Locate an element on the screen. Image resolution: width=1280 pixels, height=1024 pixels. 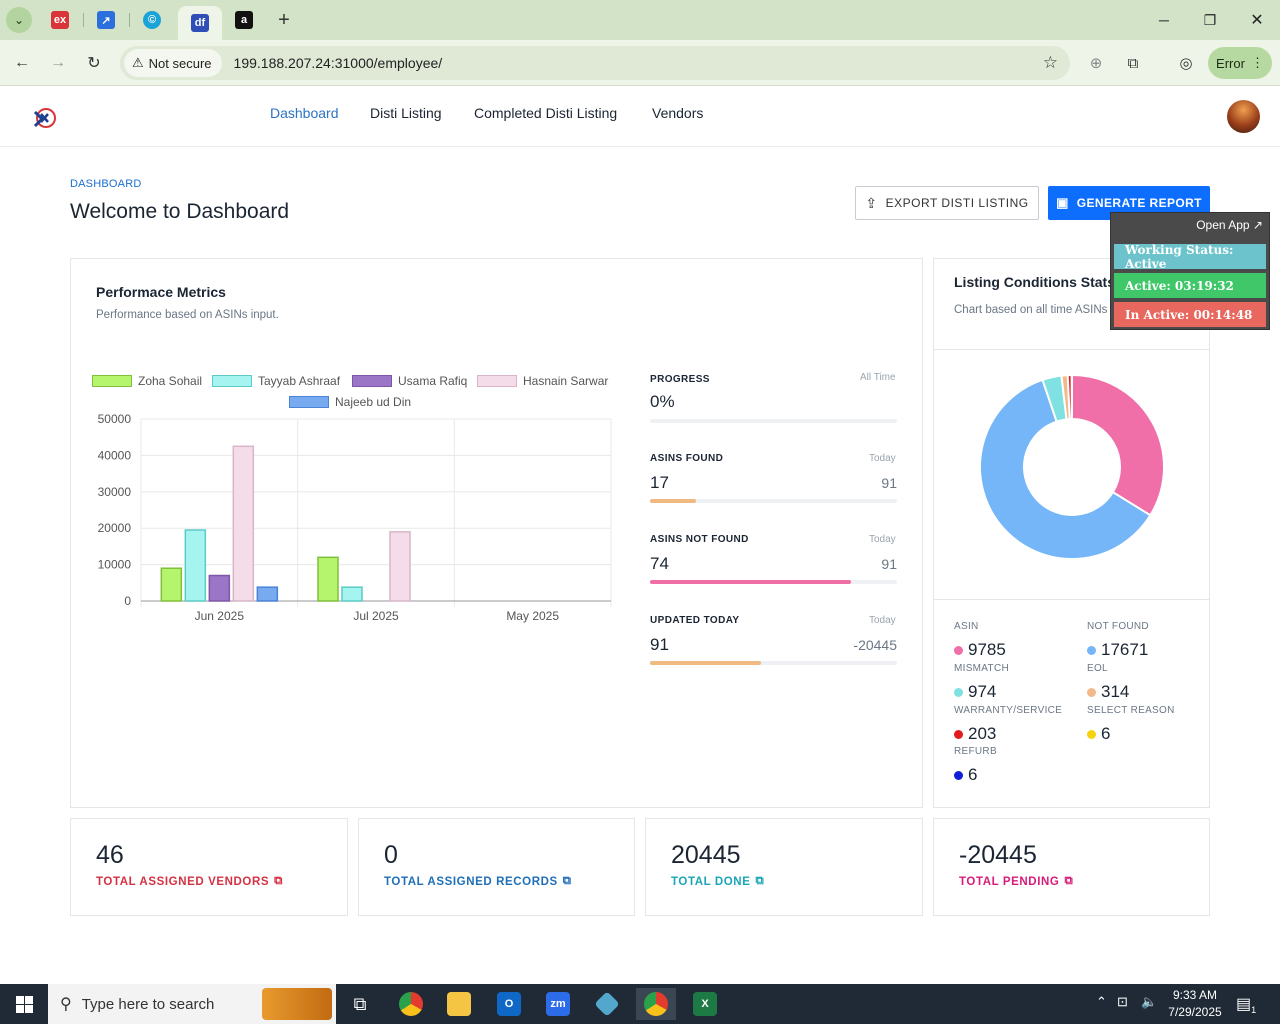
notification-icon: ▤1 is located at coordinates (1246, 1006).